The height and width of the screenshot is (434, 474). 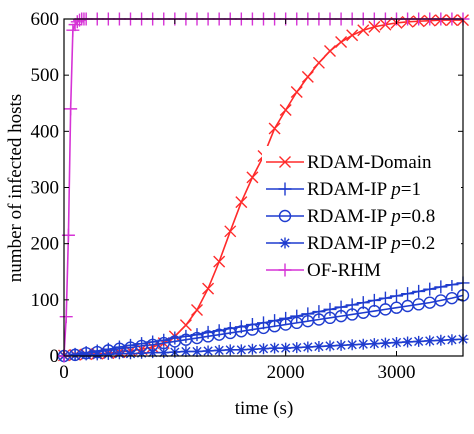 I want to click on series-line, so click(x=263, y=325).